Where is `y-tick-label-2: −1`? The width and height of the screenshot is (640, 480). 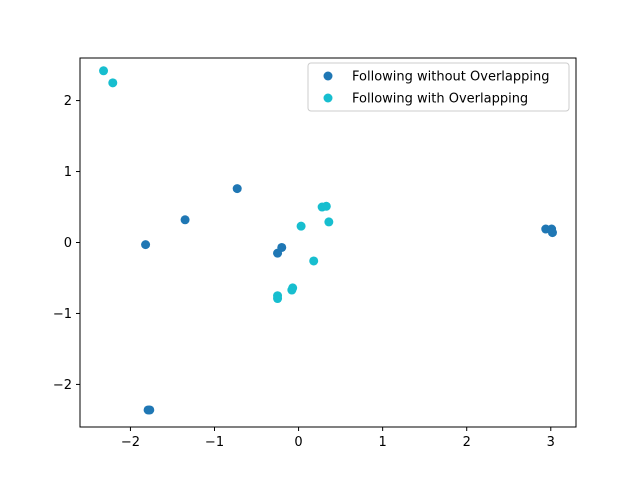
y-tick-label-2: −1 is located at coordinates (62, 314).